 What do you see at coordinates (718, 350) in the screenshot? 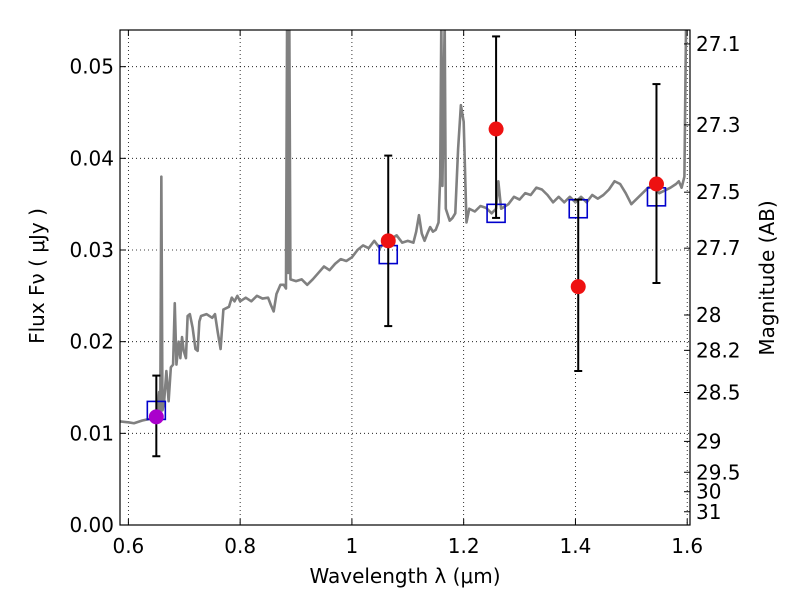
I see `y2-tick-label: 28.2` at bounding box center [718, 350].